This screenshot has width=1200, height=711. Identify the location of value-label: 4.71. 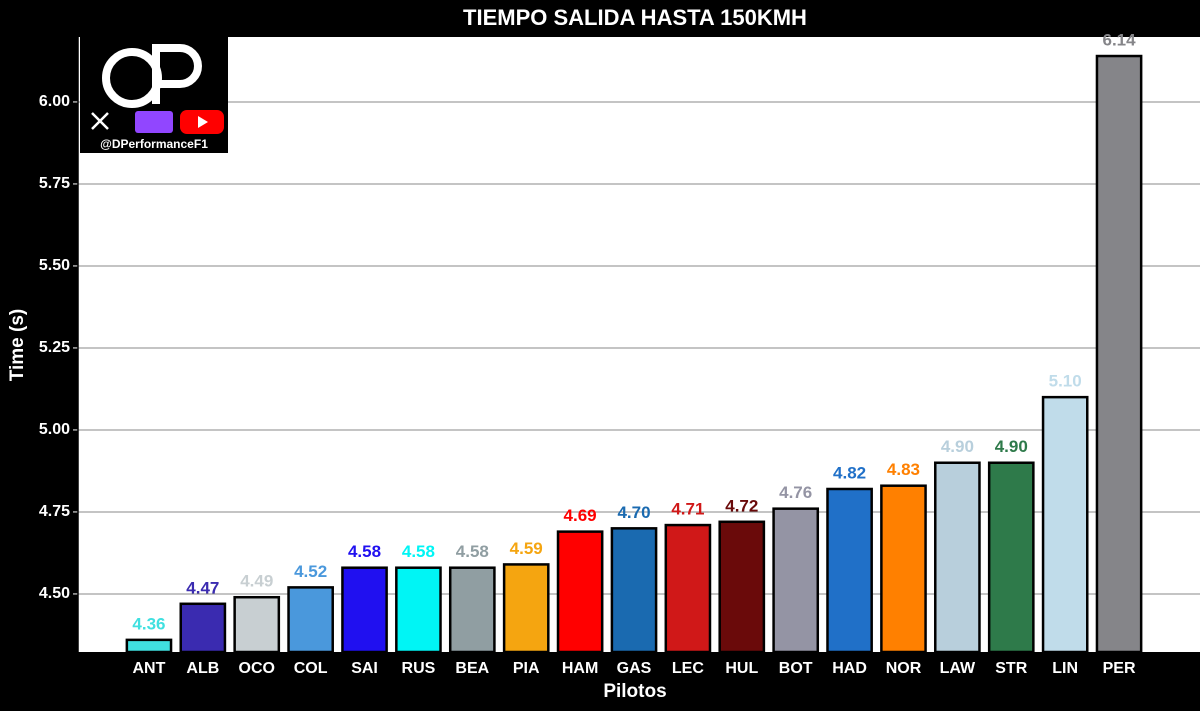
(687, 509).